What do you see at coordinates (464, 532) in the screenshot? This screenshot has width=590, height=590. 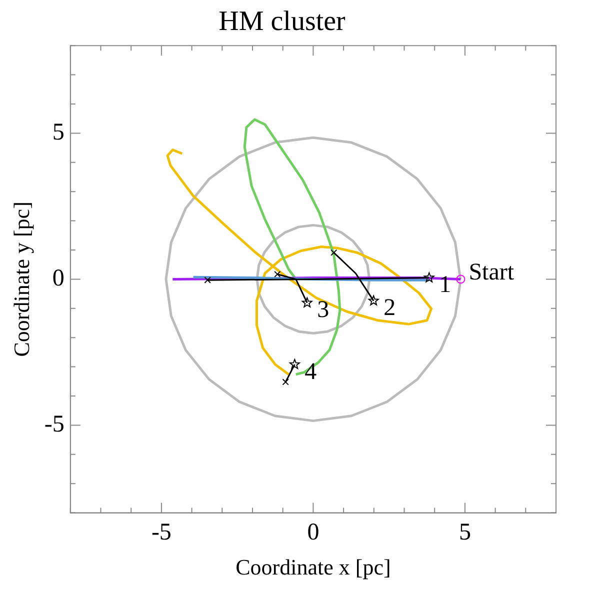 I see `x-tick-label: 5` at bounding box center [464, 532].